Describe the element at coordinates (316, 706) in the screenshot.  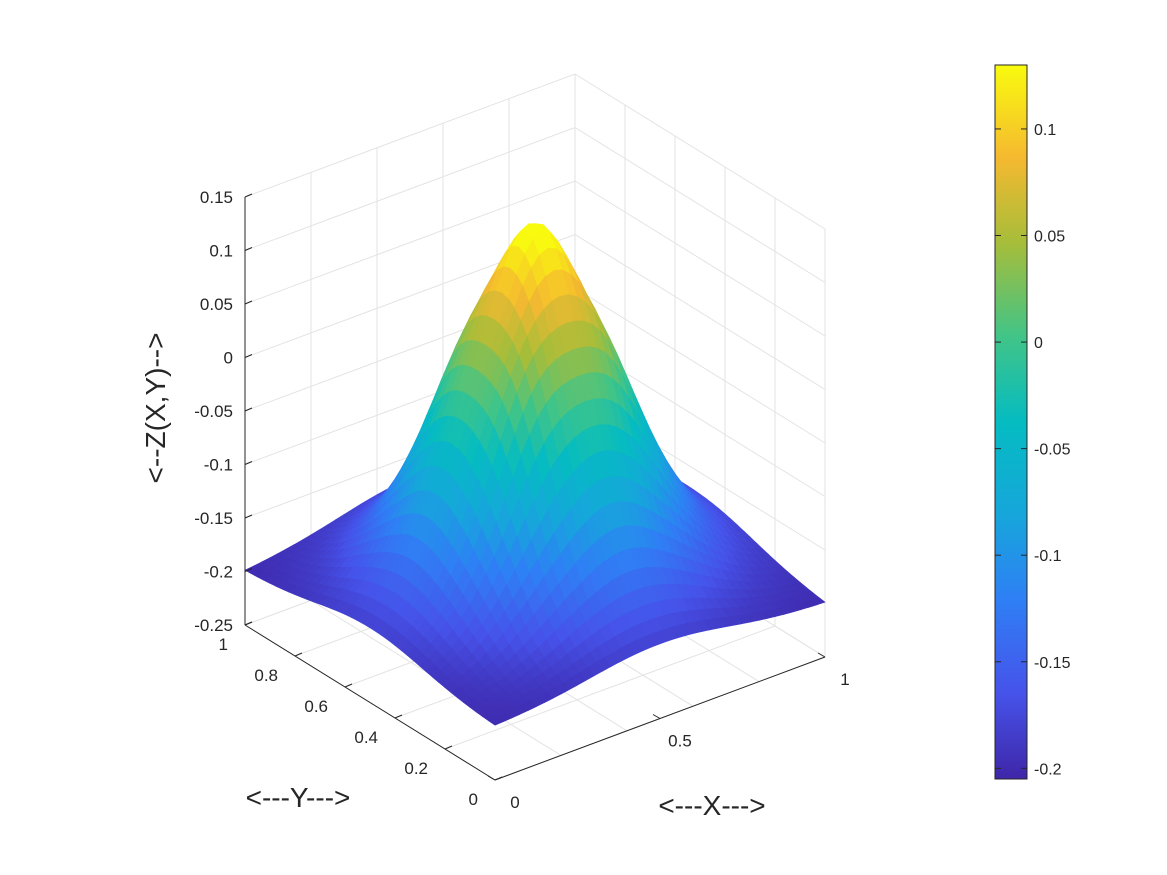
I see `y-tick-label: 0.6` at that location.